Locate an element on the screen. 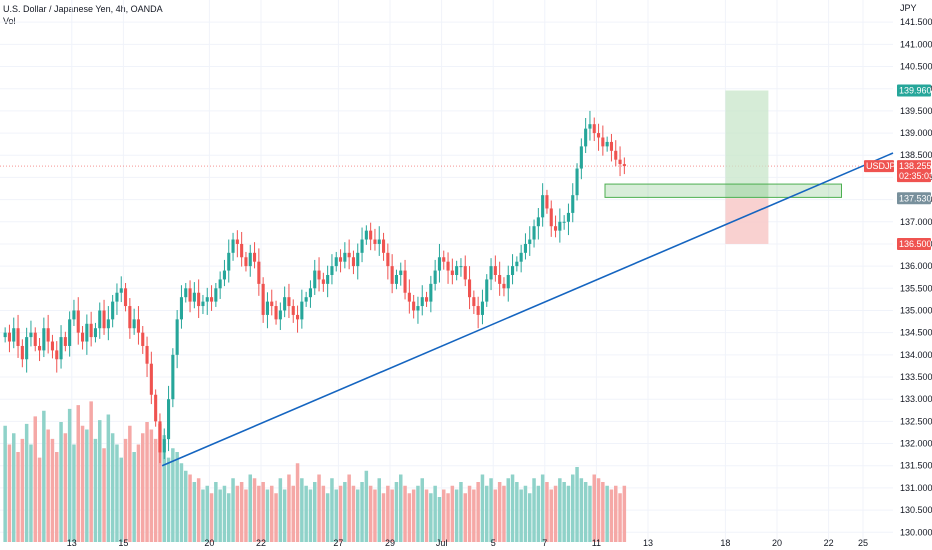 The image size is (932, 550). price-tick-label: 136.000 is located at coordinates (916, 266).